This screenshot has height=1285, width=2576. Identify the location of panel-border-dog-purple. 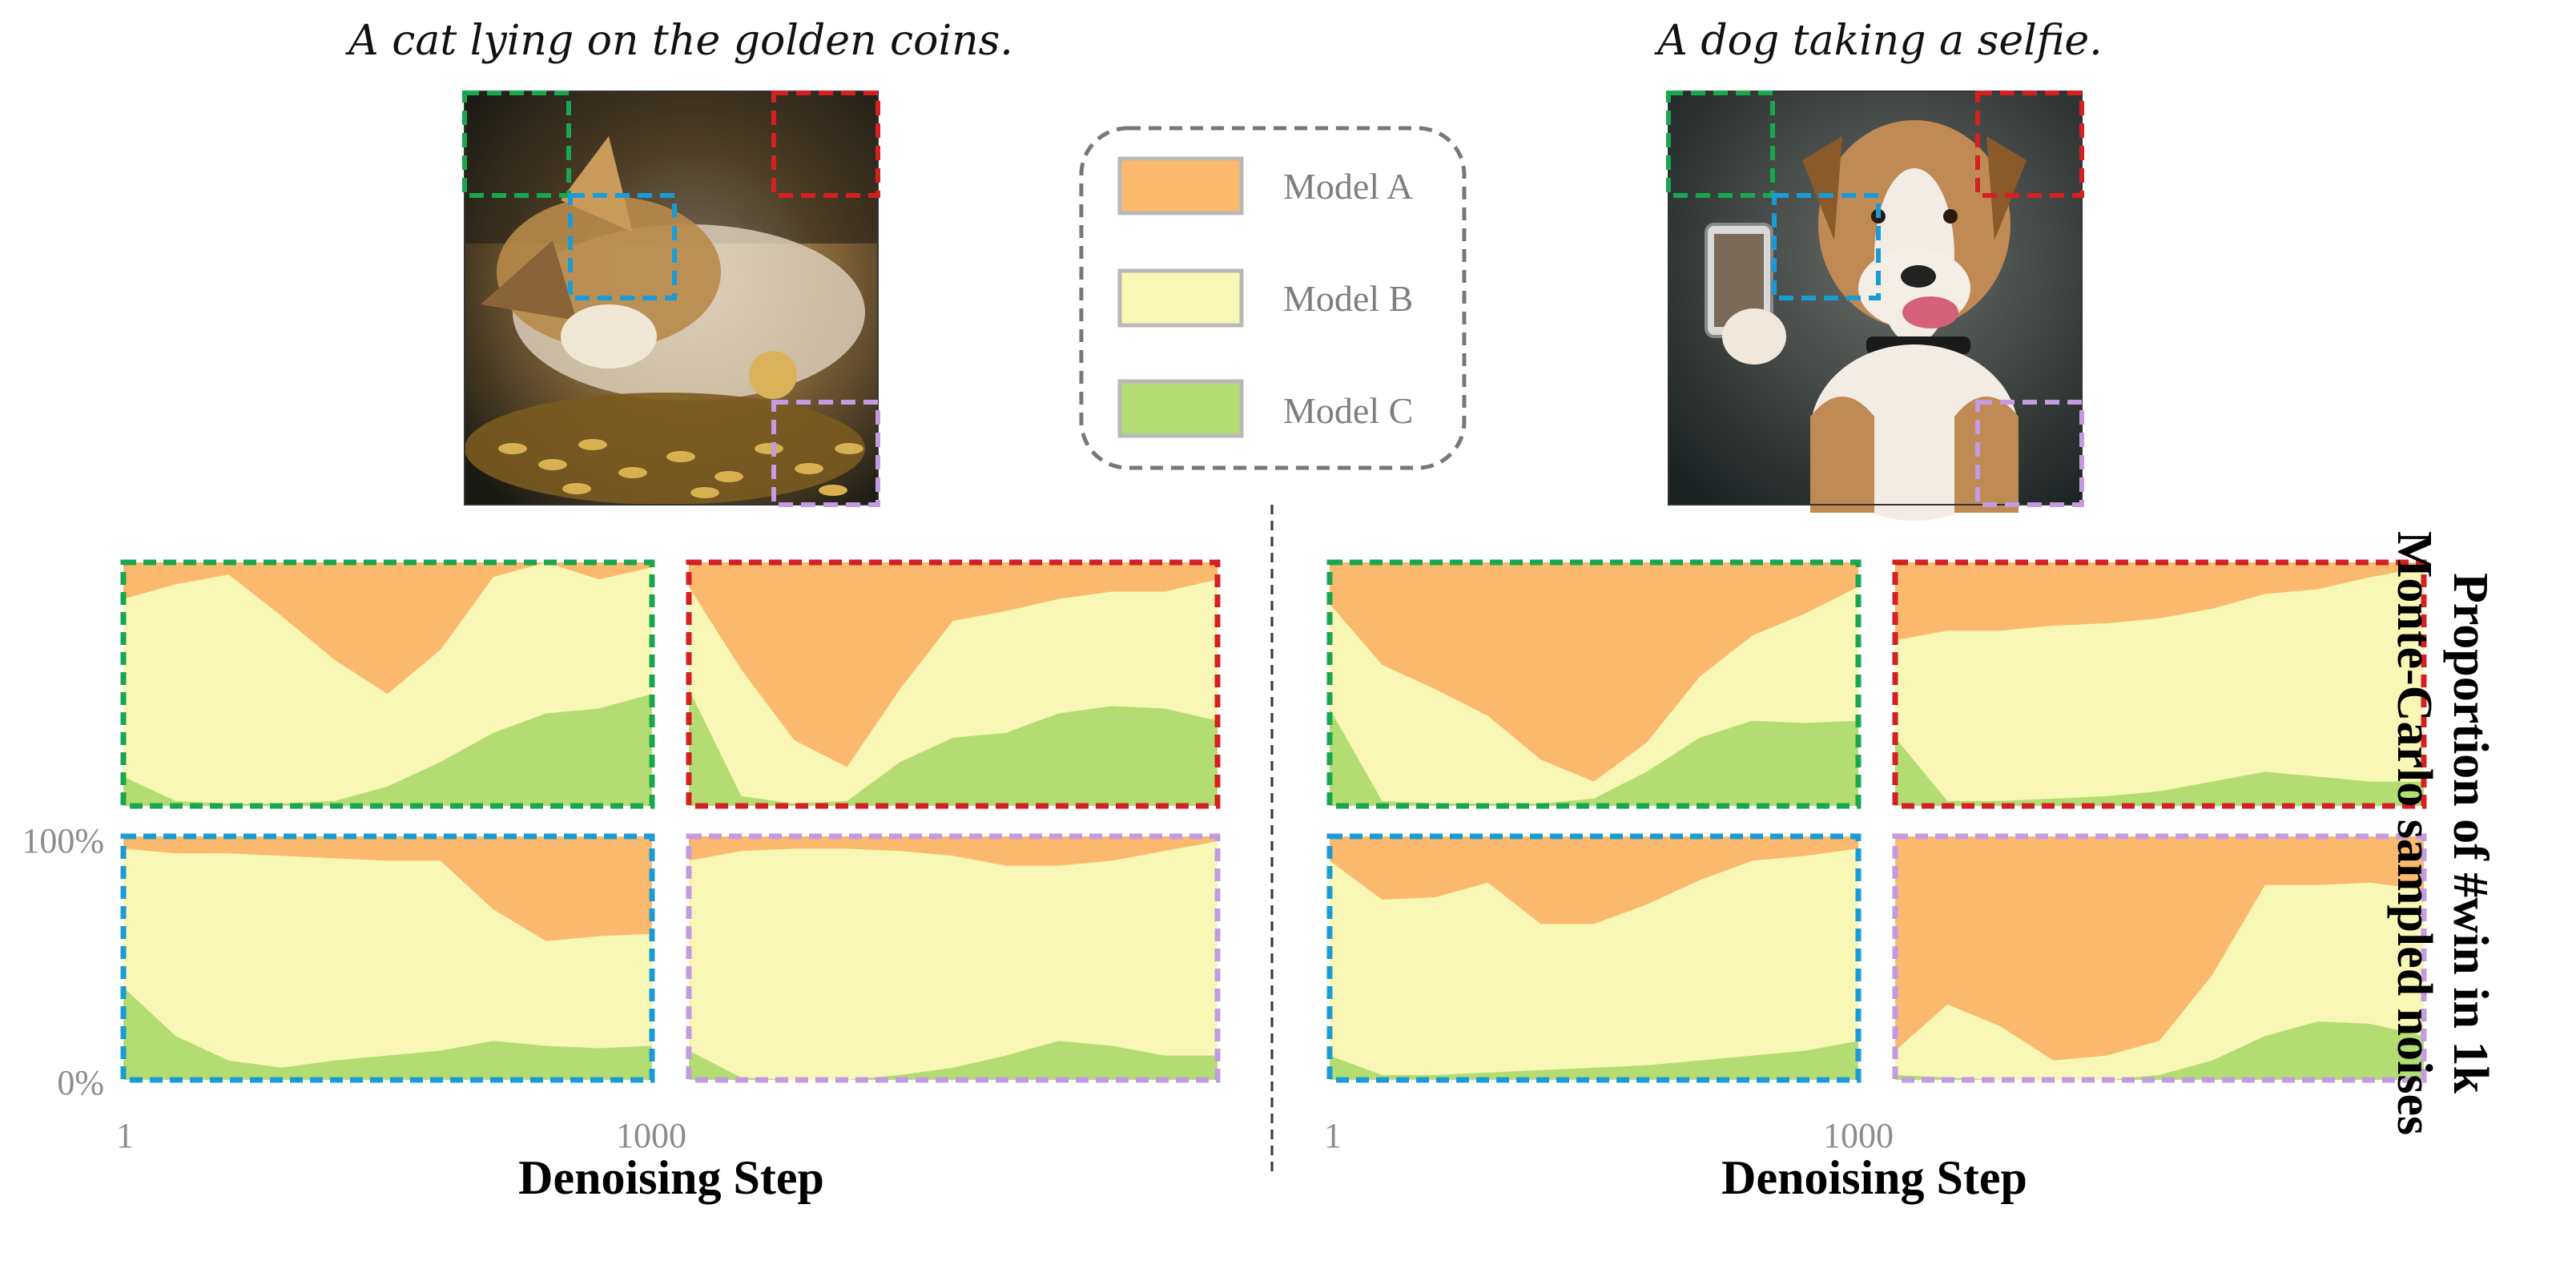
(2159, 958).